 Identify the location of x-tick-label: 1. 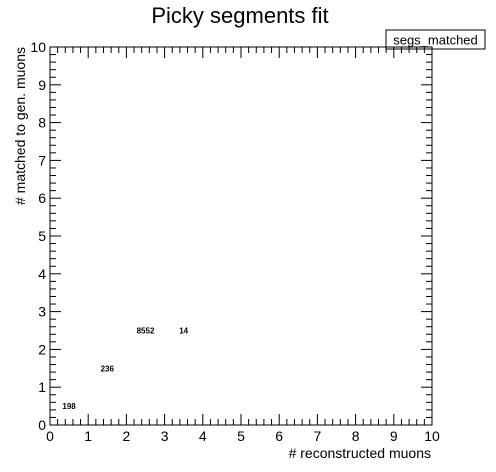
(88, 436).